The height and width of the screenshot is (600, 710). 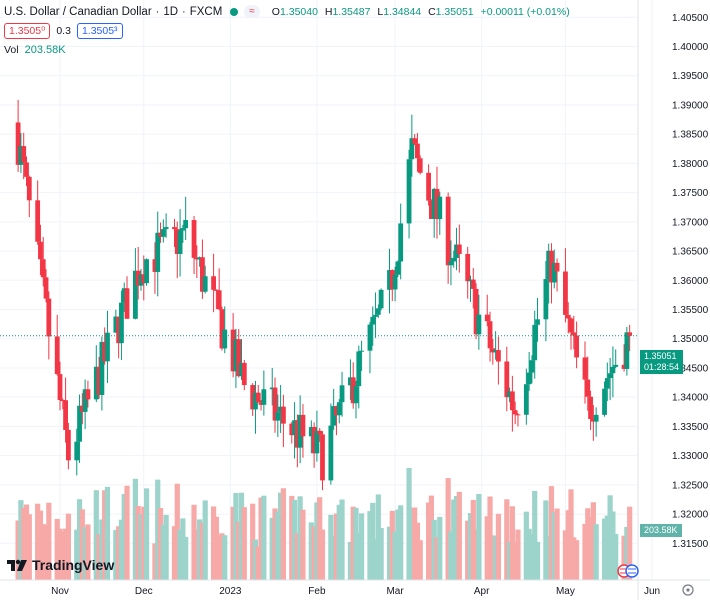 I want to click on tradingview-logo: TradingView, so click(x=60, y=565).